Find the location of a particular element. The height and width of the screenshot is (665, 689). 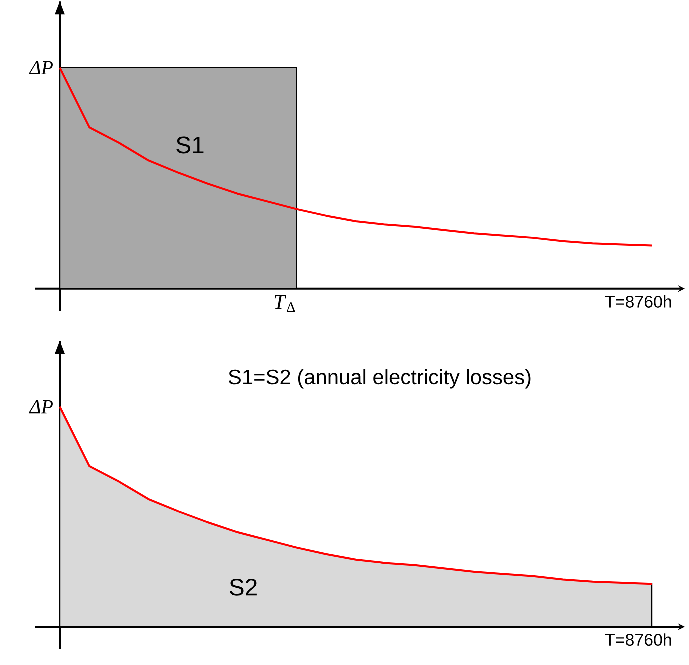

chart-title: S1=S2 (annual electricity losses) is located at coordinates (379, 379).